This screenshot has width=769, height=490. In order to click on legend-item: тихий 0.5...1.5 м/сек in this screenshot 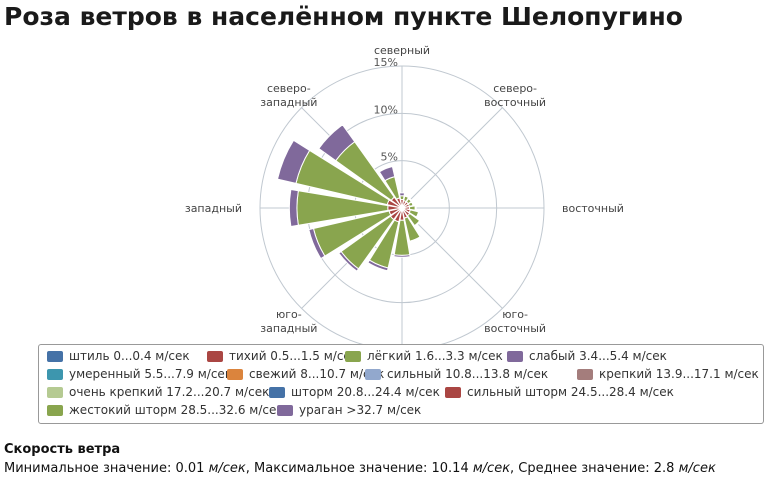, I will do `click(282, 356)`.